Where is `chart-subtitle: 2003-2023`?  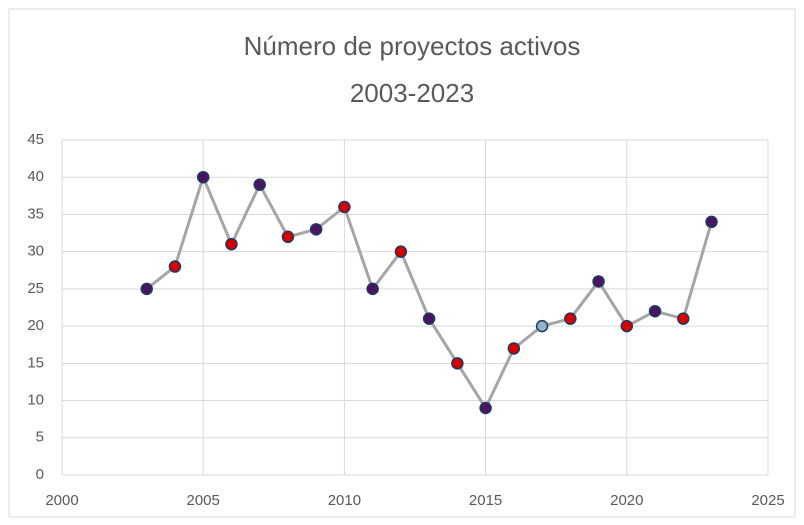
chart-subtitle: 2003-2023 is located at coordinates (412, 93).